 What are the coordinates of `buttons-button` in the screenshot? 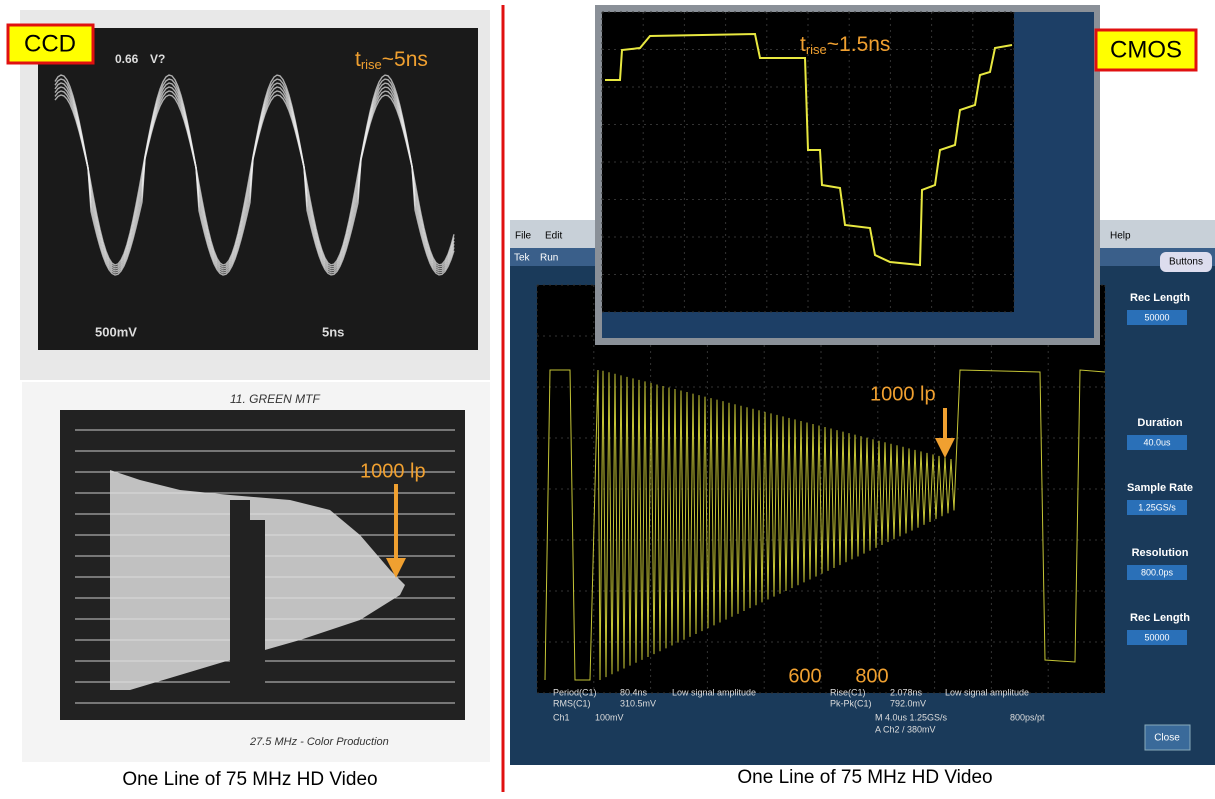 It's located at (1186, 262).